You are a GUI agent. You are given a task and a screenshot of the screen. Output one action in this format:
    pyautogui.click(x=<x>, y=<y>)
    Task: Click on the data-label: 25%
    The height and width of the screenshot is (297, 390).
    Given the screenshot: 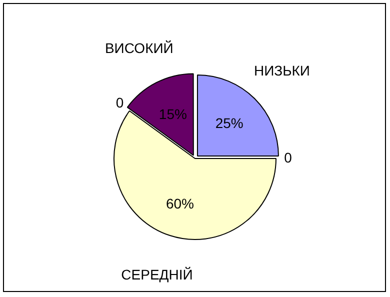 What is the action you would take?
    pyautogui.click(x=229, y=122)
    